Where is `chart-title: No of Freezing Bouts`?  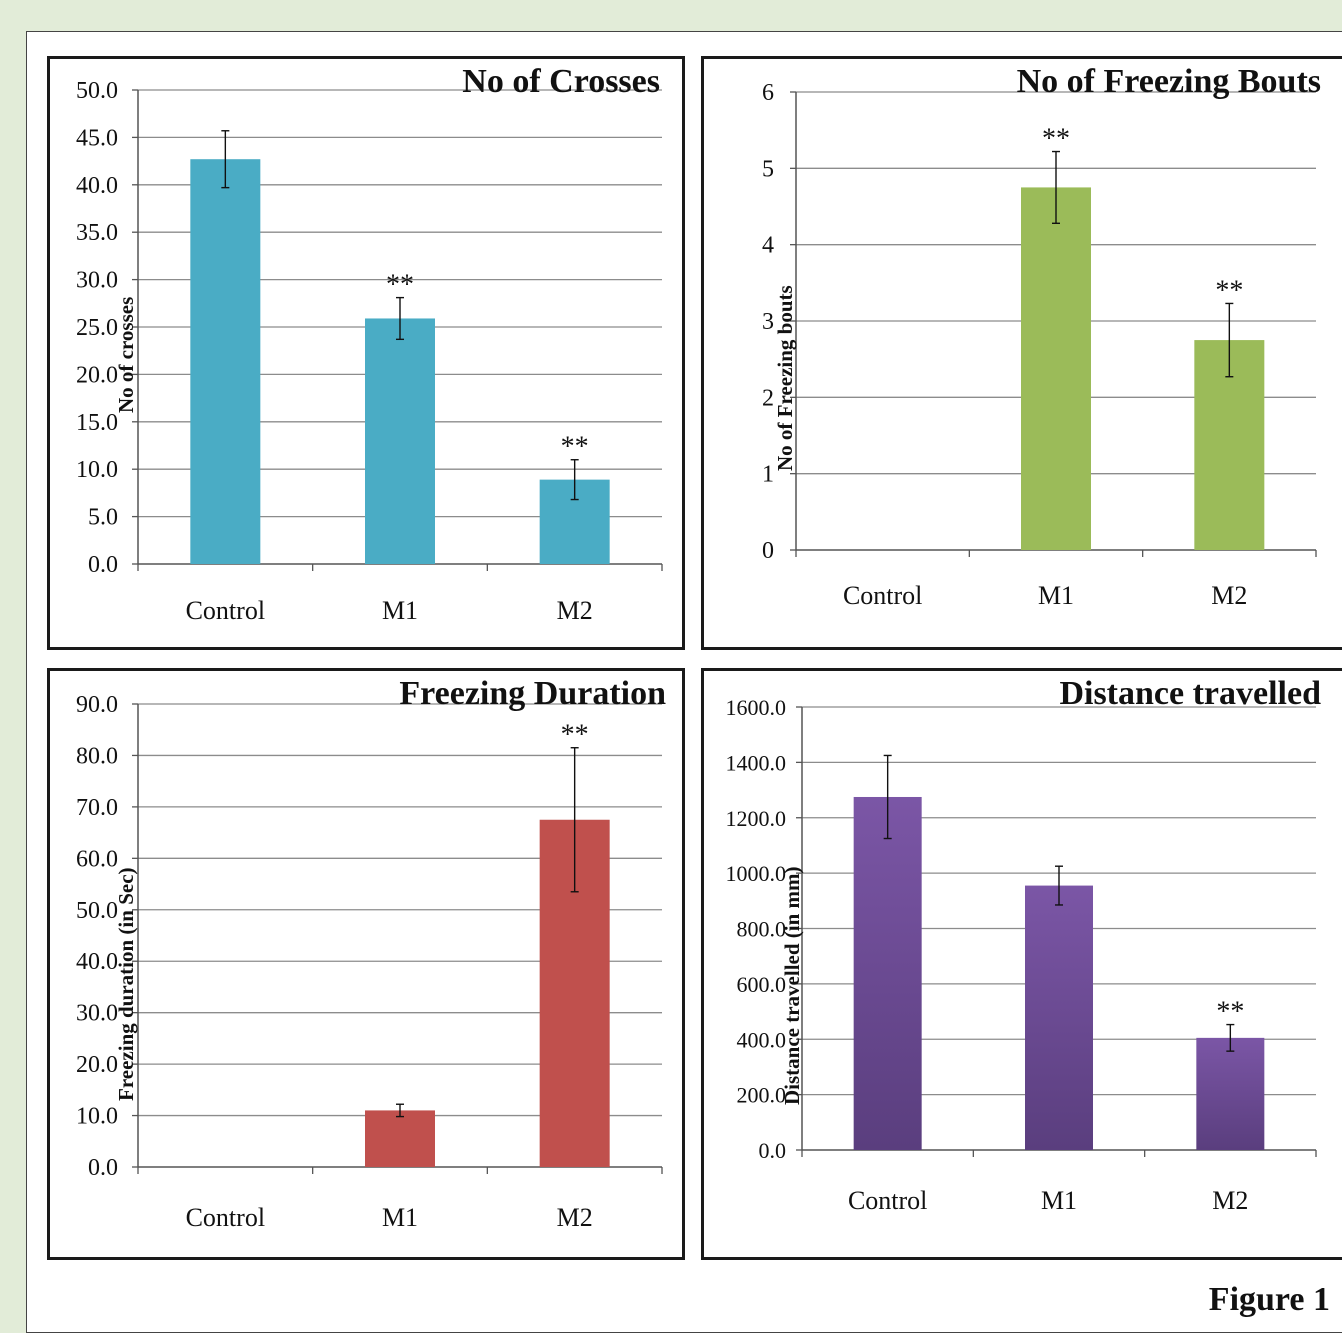 chart-title: No of Freezing Bouts is located at coordinates (1168, 81).